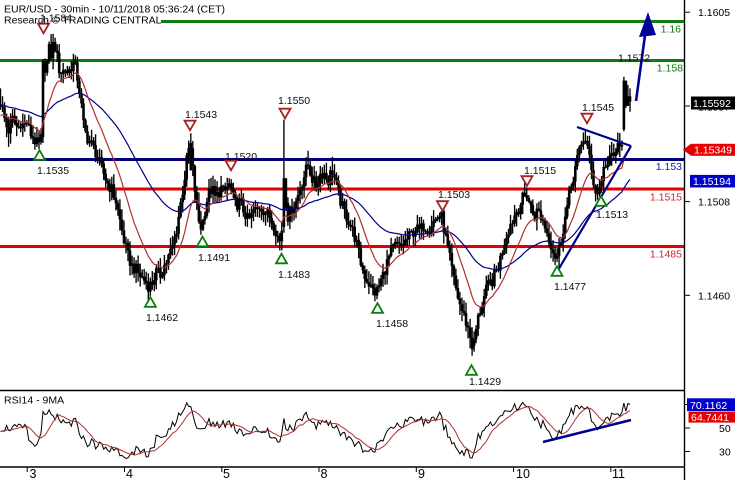 This screenshot has width=735, height=480. What do you see at coordinates (241, 157) in the screenshot?
I see `svg-text: 1.1520` at bounding box center [241, 157].